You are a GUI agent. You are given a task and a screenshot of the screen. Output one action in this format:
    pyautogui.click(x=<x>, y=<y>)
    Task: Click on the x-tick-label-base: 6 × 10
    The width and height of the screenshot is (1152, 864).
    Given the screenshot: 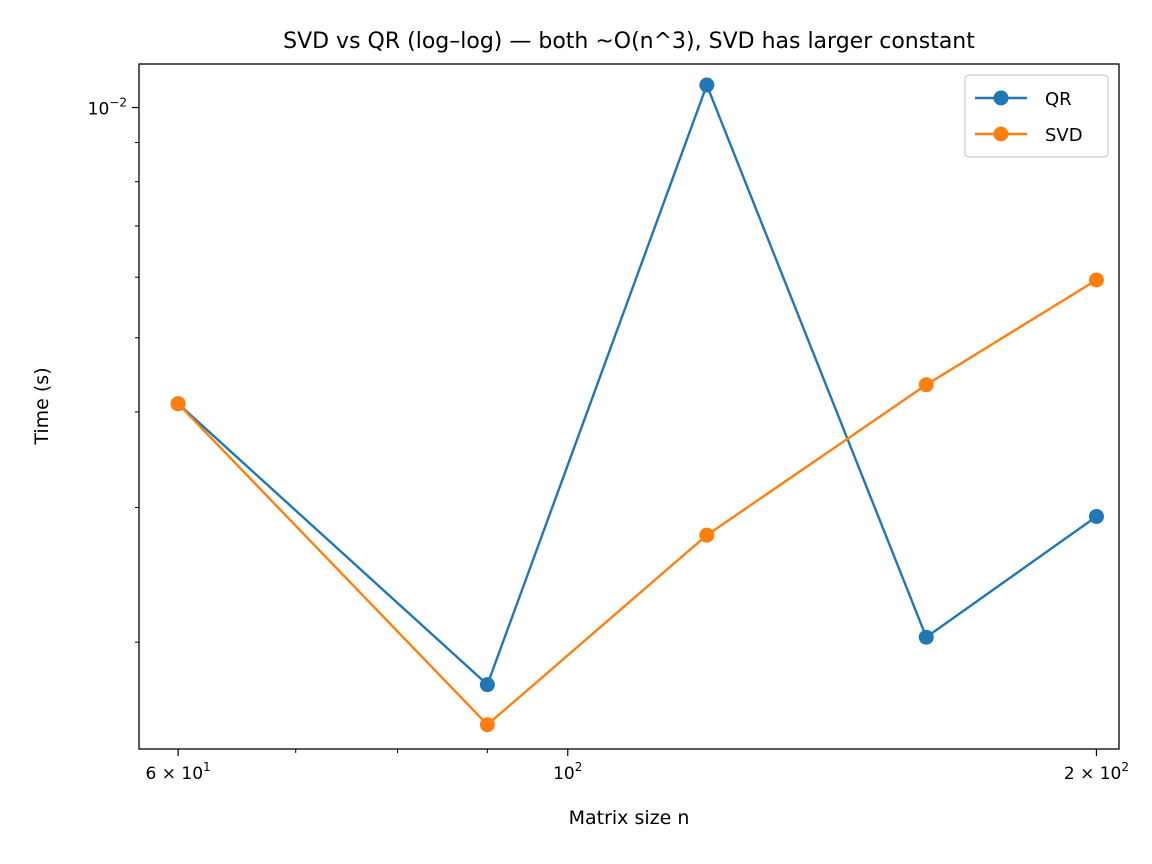 What is the action you would take?
    pyautogui.click(x=175, y=774)
    